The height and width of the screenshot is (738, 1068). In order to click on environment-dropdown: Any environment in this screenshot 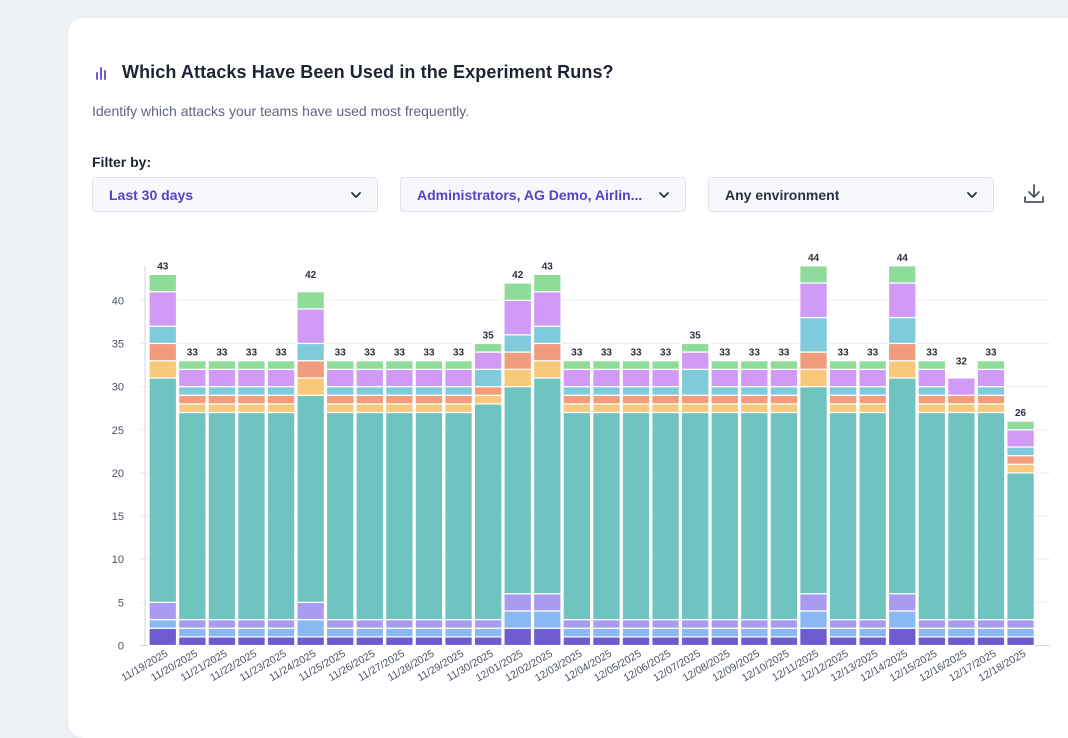, I will do `click(851, 194)`.